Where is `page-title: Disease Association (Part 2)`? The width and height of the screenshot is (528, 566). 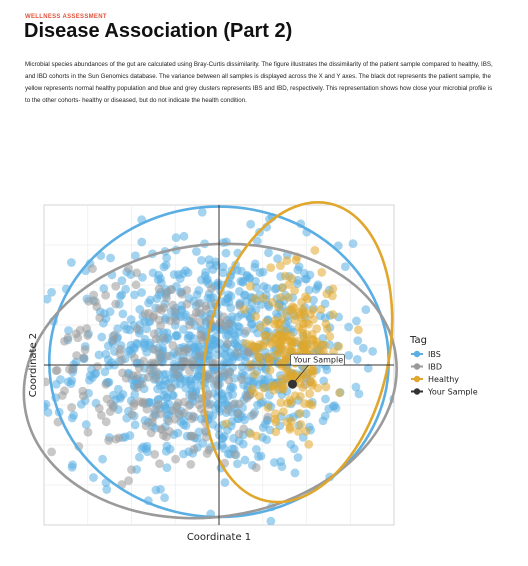 page-title: Disease Association (Part 2) is located at coordinates (158, 31).